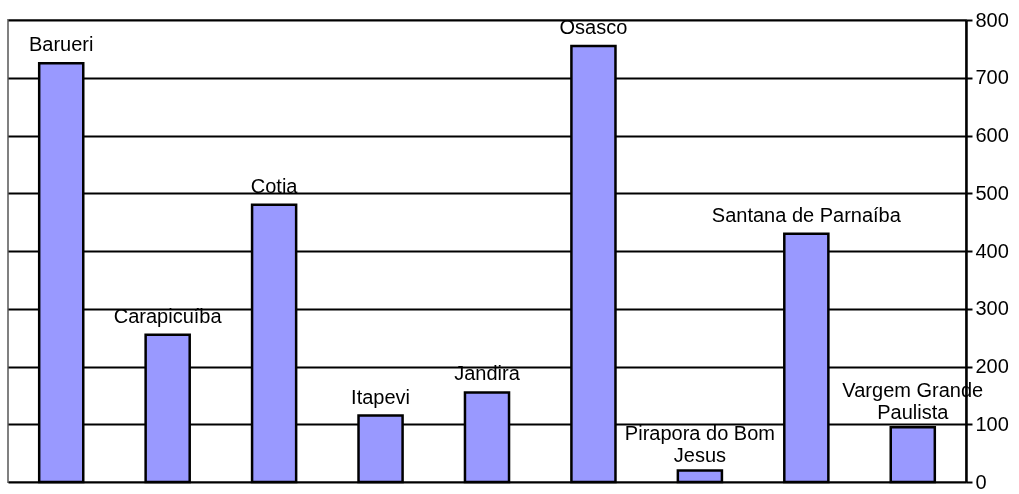 The image size is (1019, 494). Describe the element at coordinates (992, 77) in the screenshot. I see `y-tick-label: 700` at that location.